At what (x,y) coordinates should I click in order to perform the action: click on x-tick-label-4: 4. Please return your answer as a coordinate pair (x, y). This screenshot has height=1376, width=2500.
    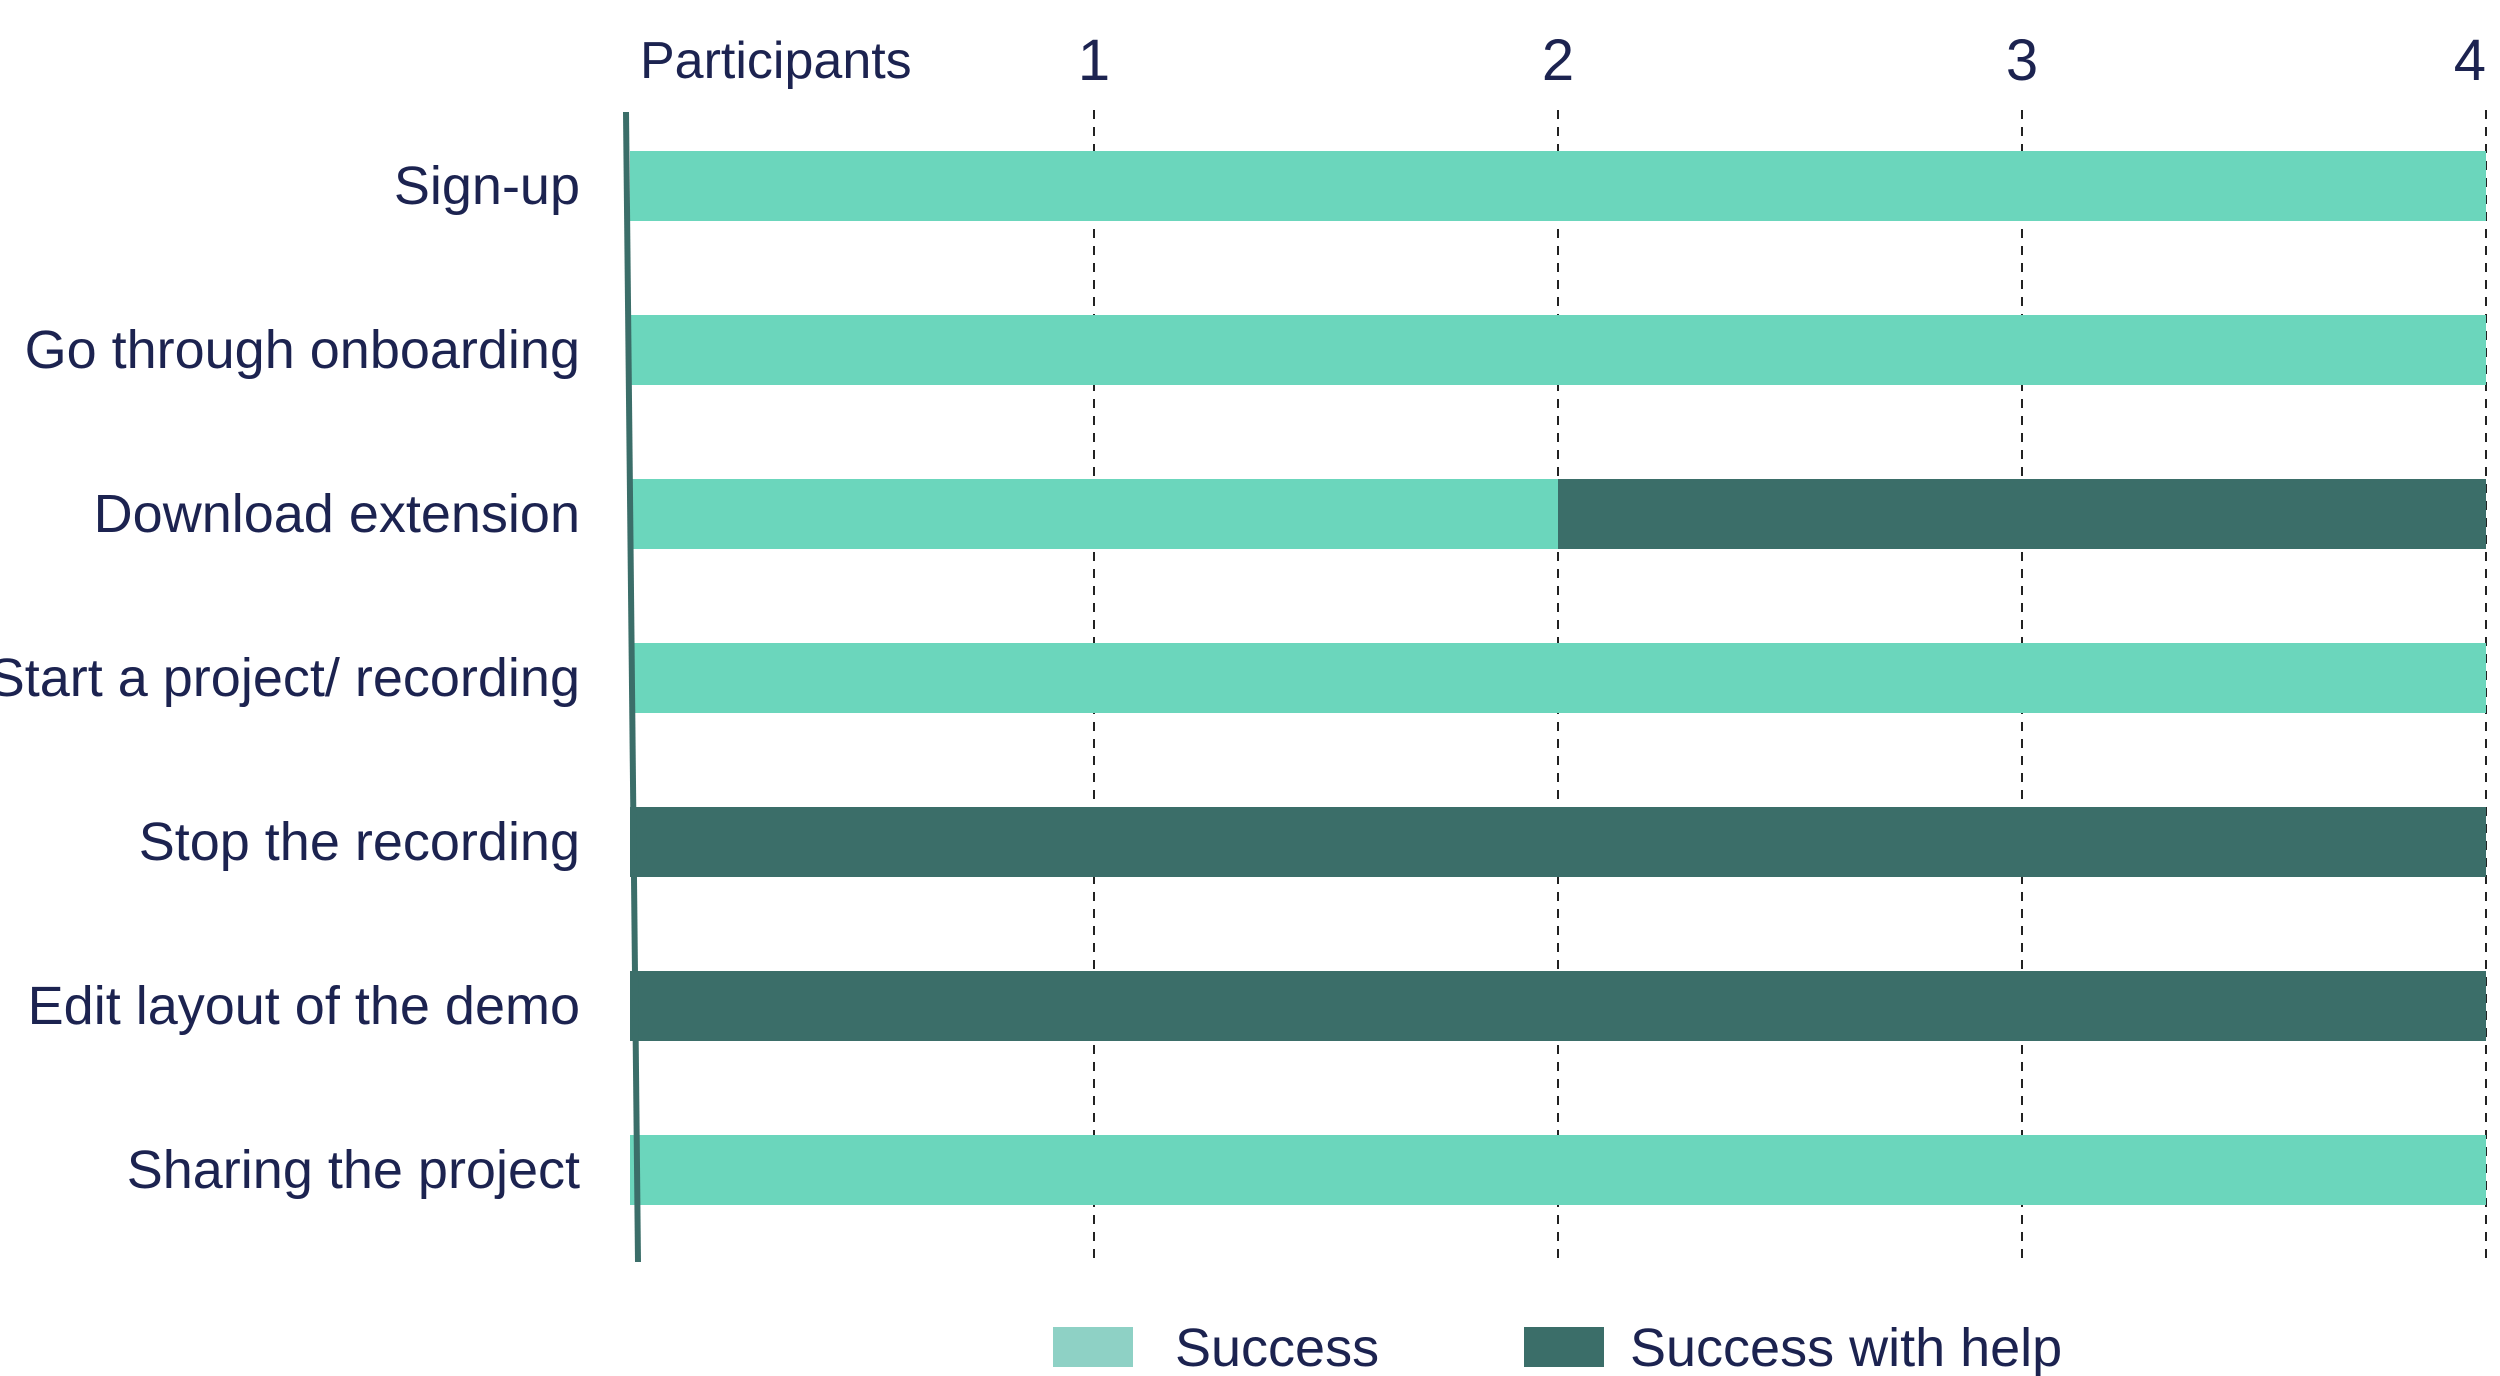
    Looking at the image, I should click on (2470, 60).